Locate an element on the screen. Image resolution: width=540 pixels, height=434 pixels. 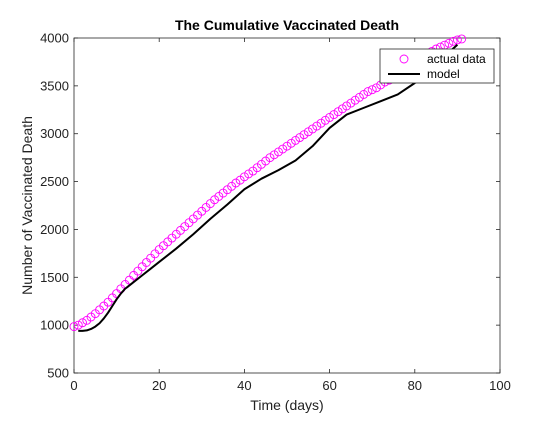
y-tick-label: 4000 is located at coordinates (54, 38).